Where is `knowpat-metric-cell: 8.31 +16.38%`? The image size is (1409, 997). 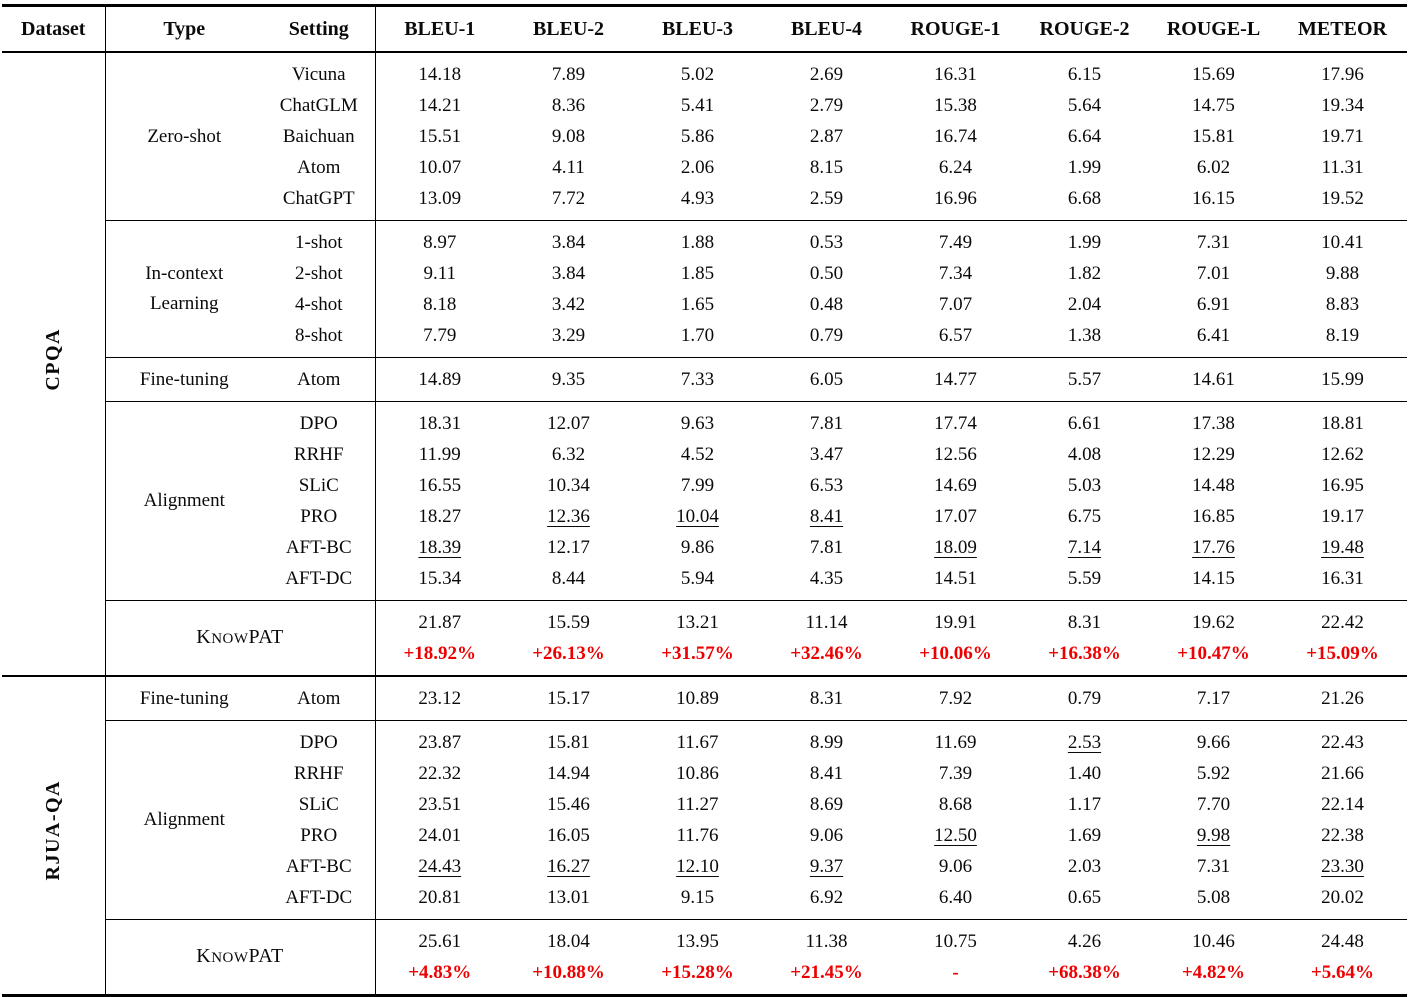
knowpat-metric-cell: 8.31 +16.38% is located at coordinates (1084, 638).